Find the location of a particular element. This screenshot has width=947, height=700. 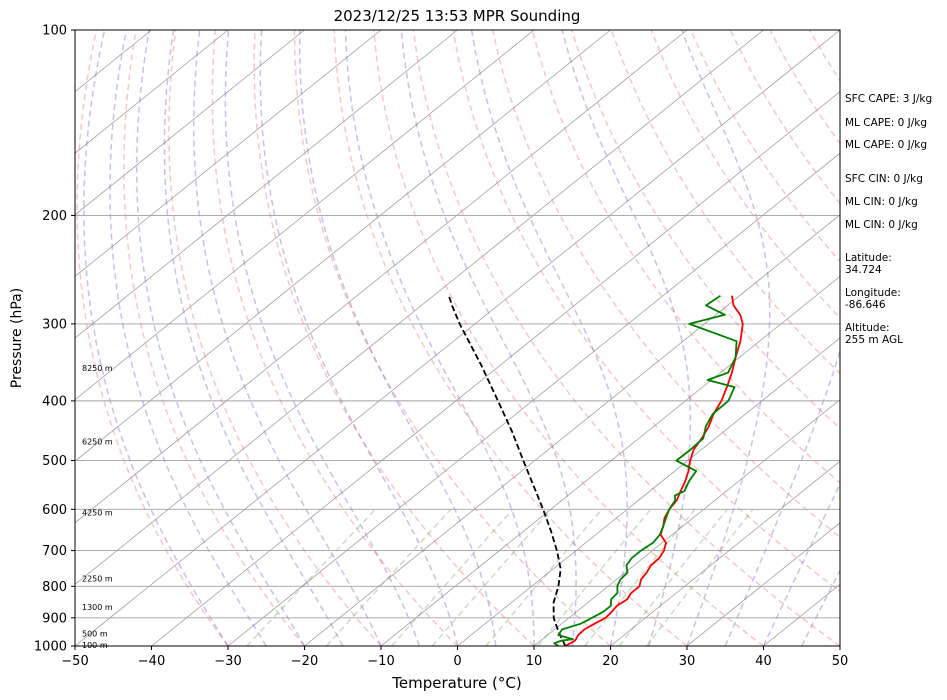

ml-cin-2: ML CIN: 0 J/kg is located at coordinates (881, 225).